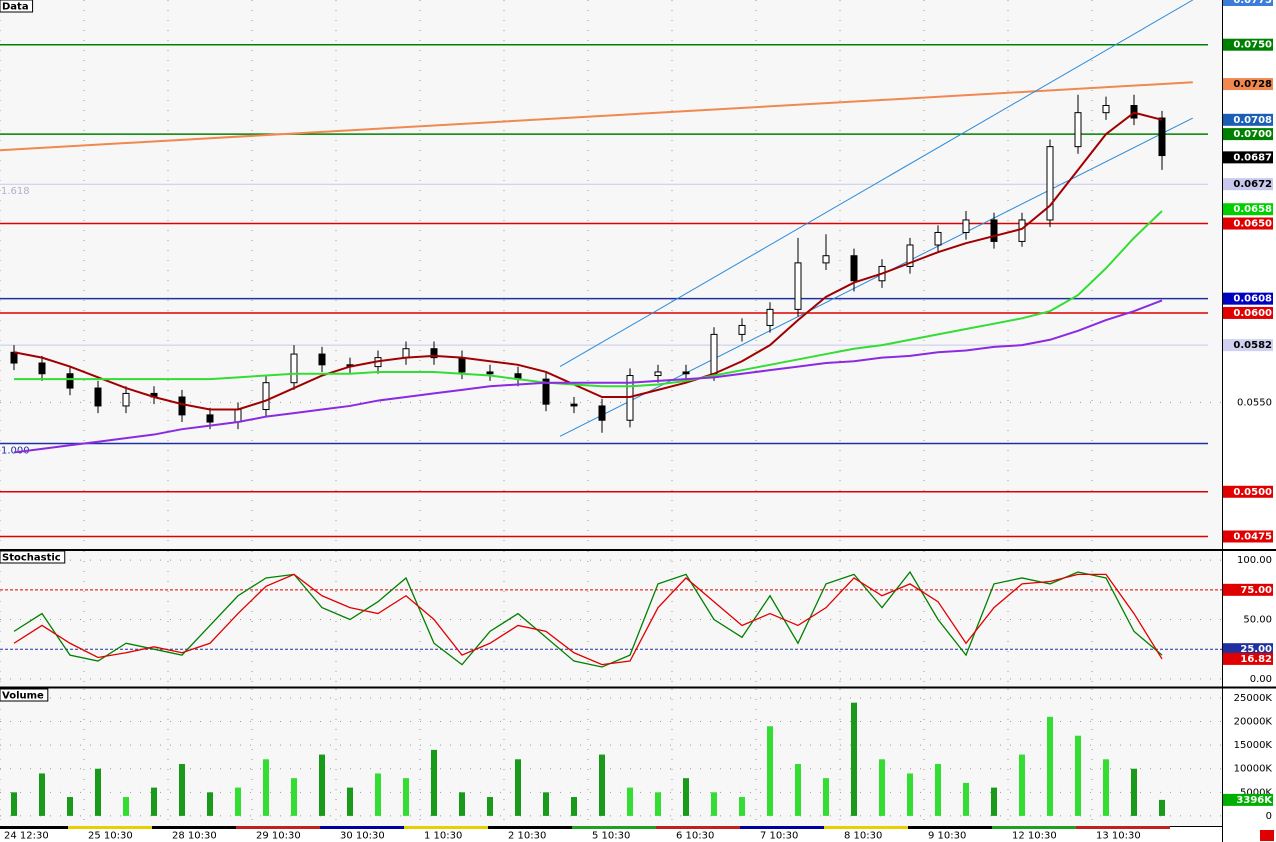 This screenshot has height=842, width=1276. Describe the element at coordinates (1252, 134) in the screenshot. I see `y-tick-label: 0.0700` at that location.